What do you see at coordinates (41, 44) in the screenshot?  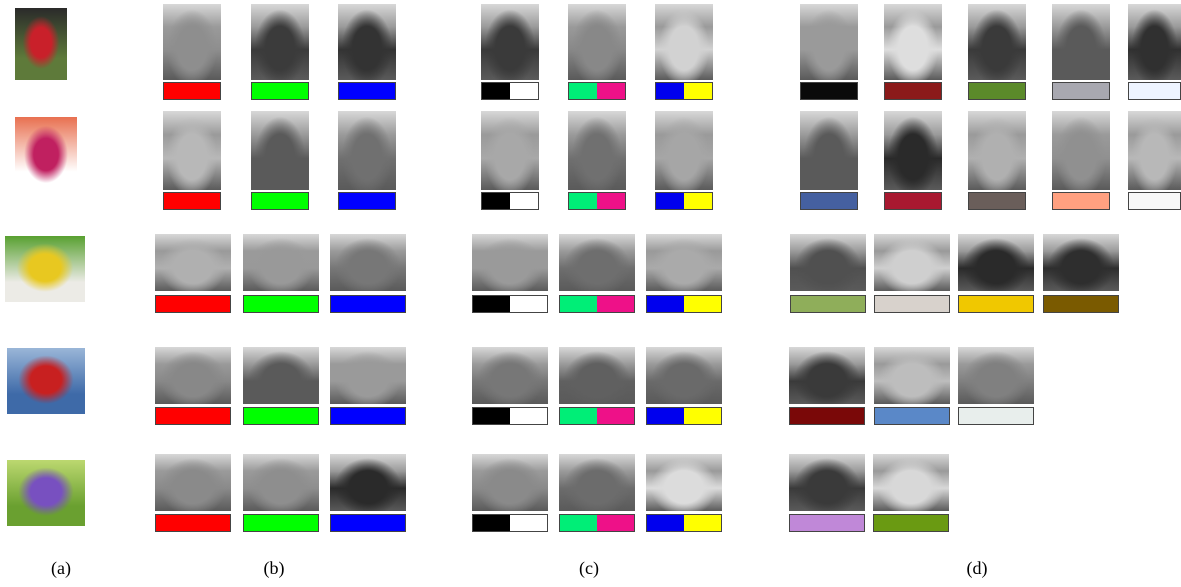 I see `original-image-postbox` at bounding box center [41, 44].